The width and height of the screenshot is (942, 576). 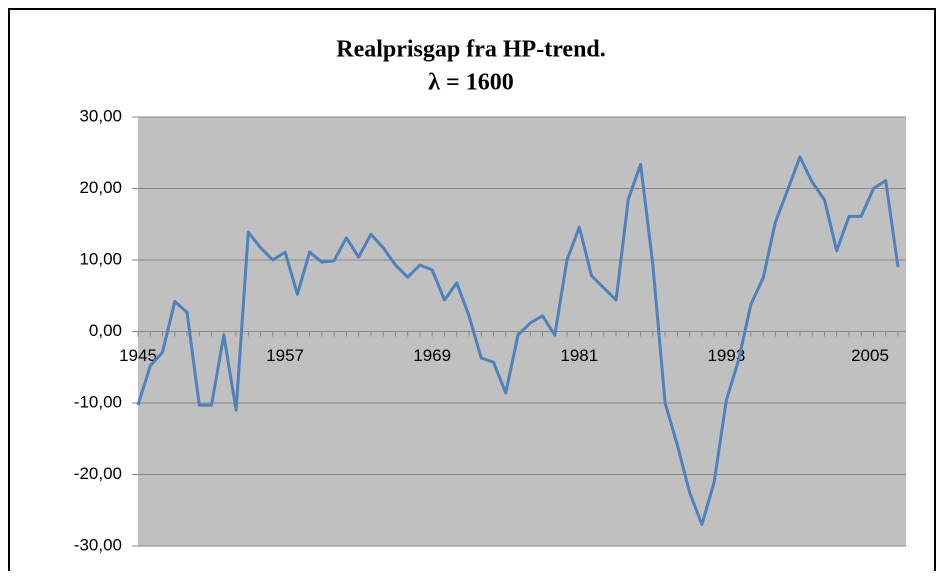 I want to click on x-tick-label: 1993, so click(x=726, y=355).